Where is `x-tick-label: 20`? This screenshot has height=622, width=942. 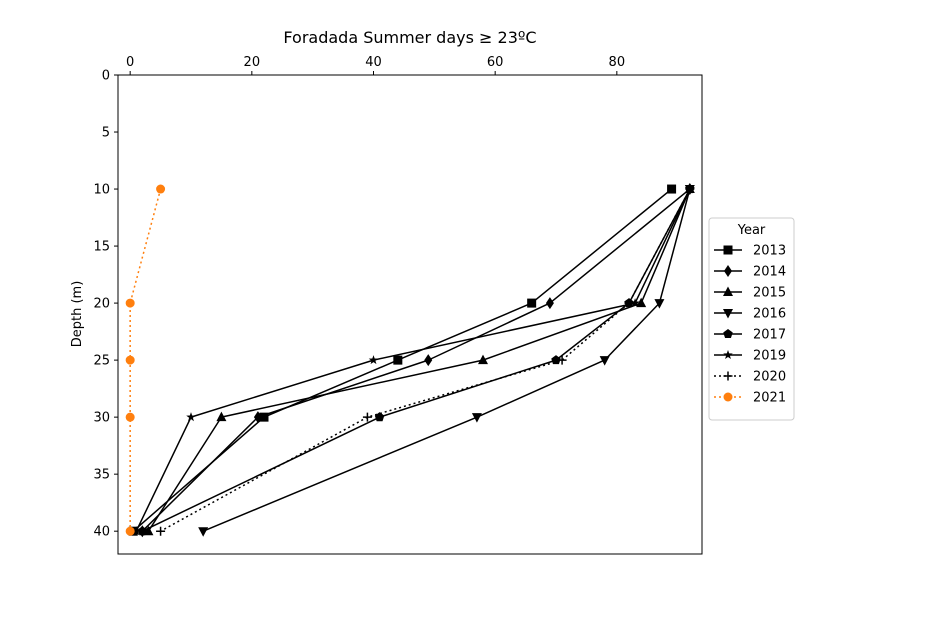
x-tick-label: 20 is located at coordinates (252, 62).